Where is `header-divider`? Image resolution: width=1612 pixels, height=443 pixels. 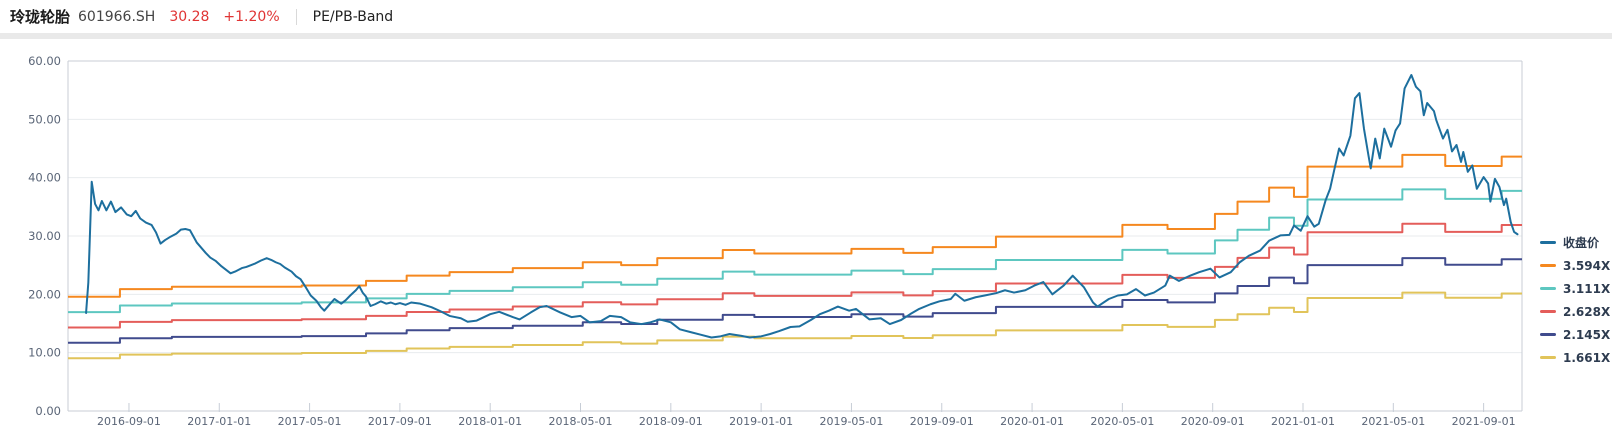
header-divider is located at coordinates (296, 16).